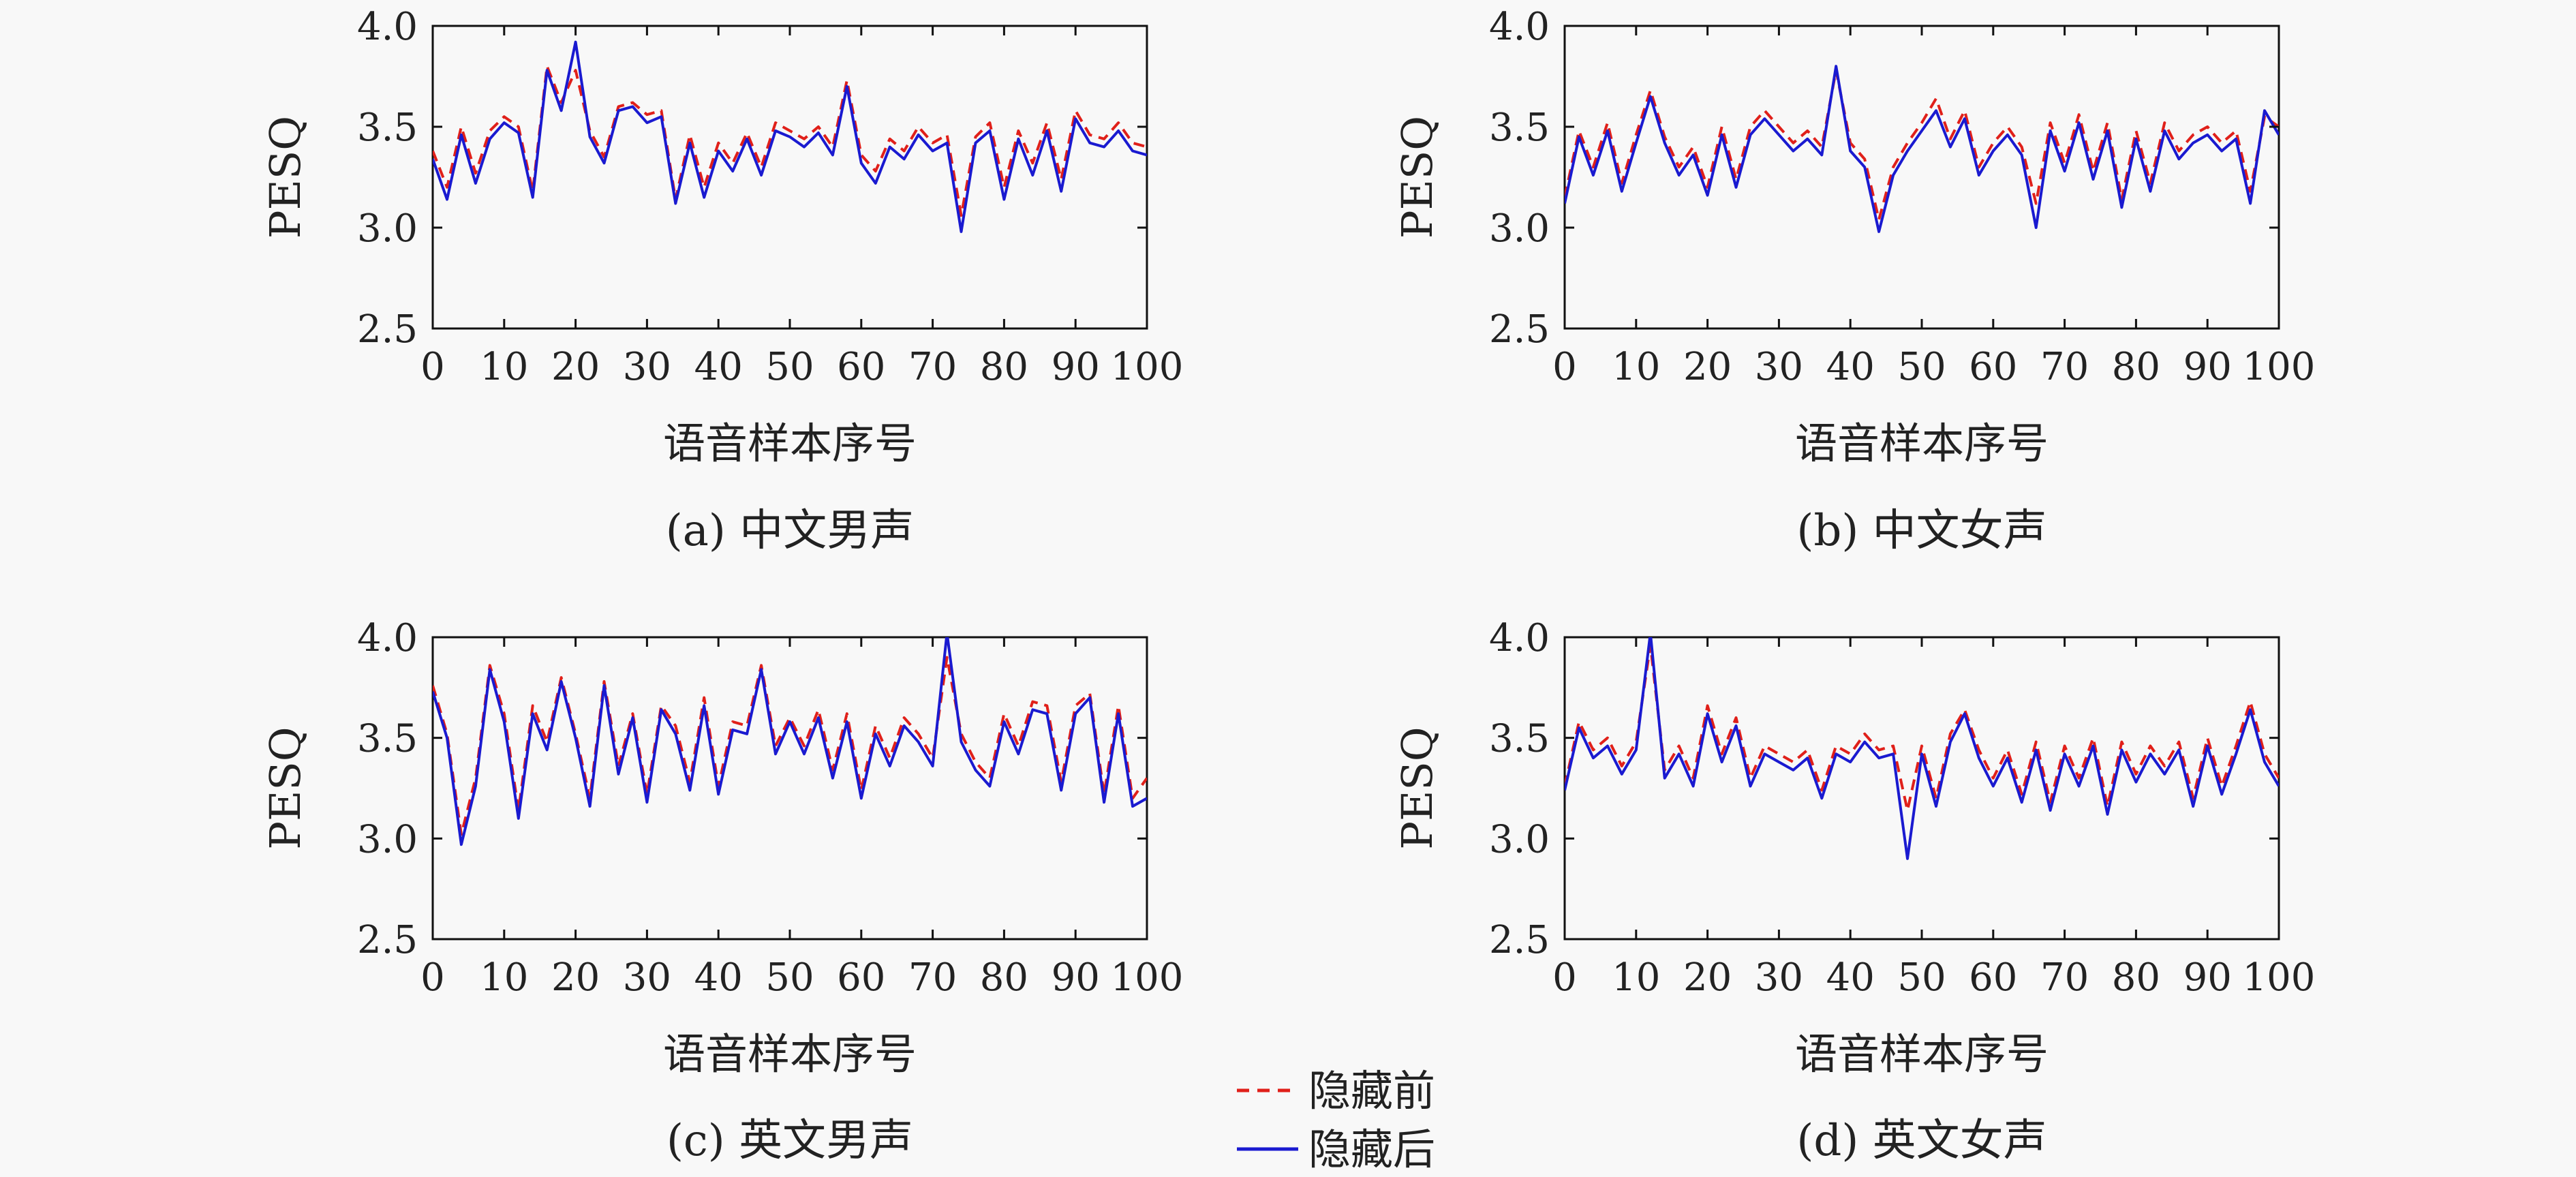  I want to click on panel-caption: (c) 英文男声, so click(789, 1141).